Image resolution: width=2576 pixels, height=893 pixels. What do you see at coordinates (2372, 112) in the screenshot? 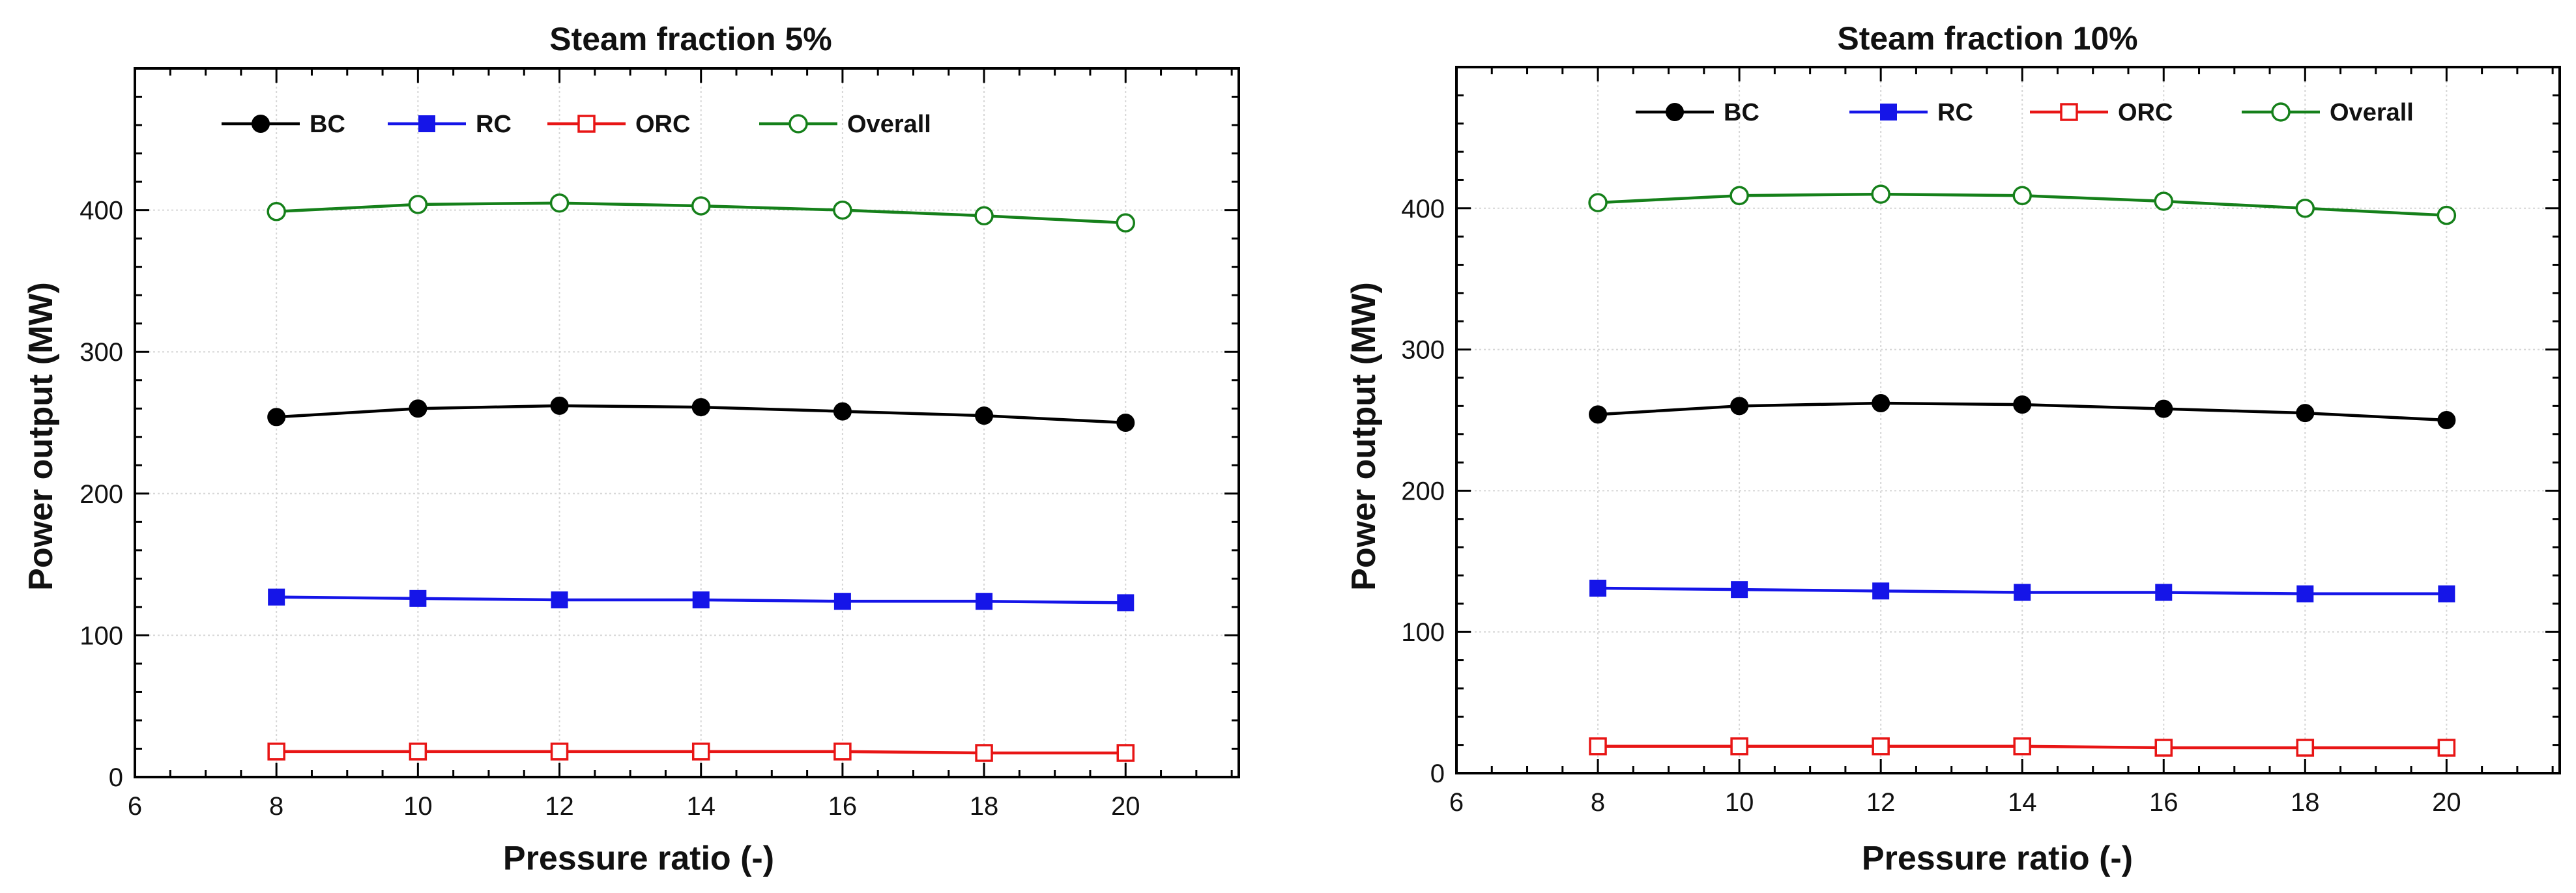
I see `legend-label: Overall` at bounding box center [2372, 112].